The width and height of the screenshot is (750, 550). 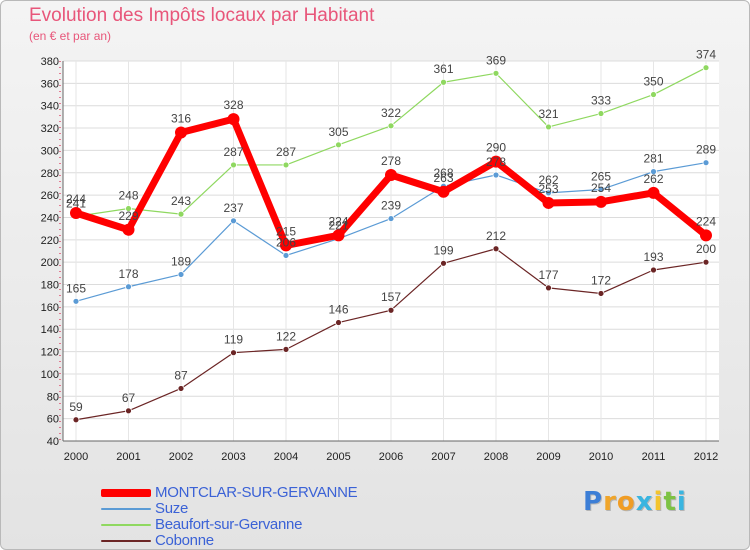 What do you see at coordinates (496, 162) in the screenshot?
I see `data-label-suze: 278` at bounding box center [496, 162].